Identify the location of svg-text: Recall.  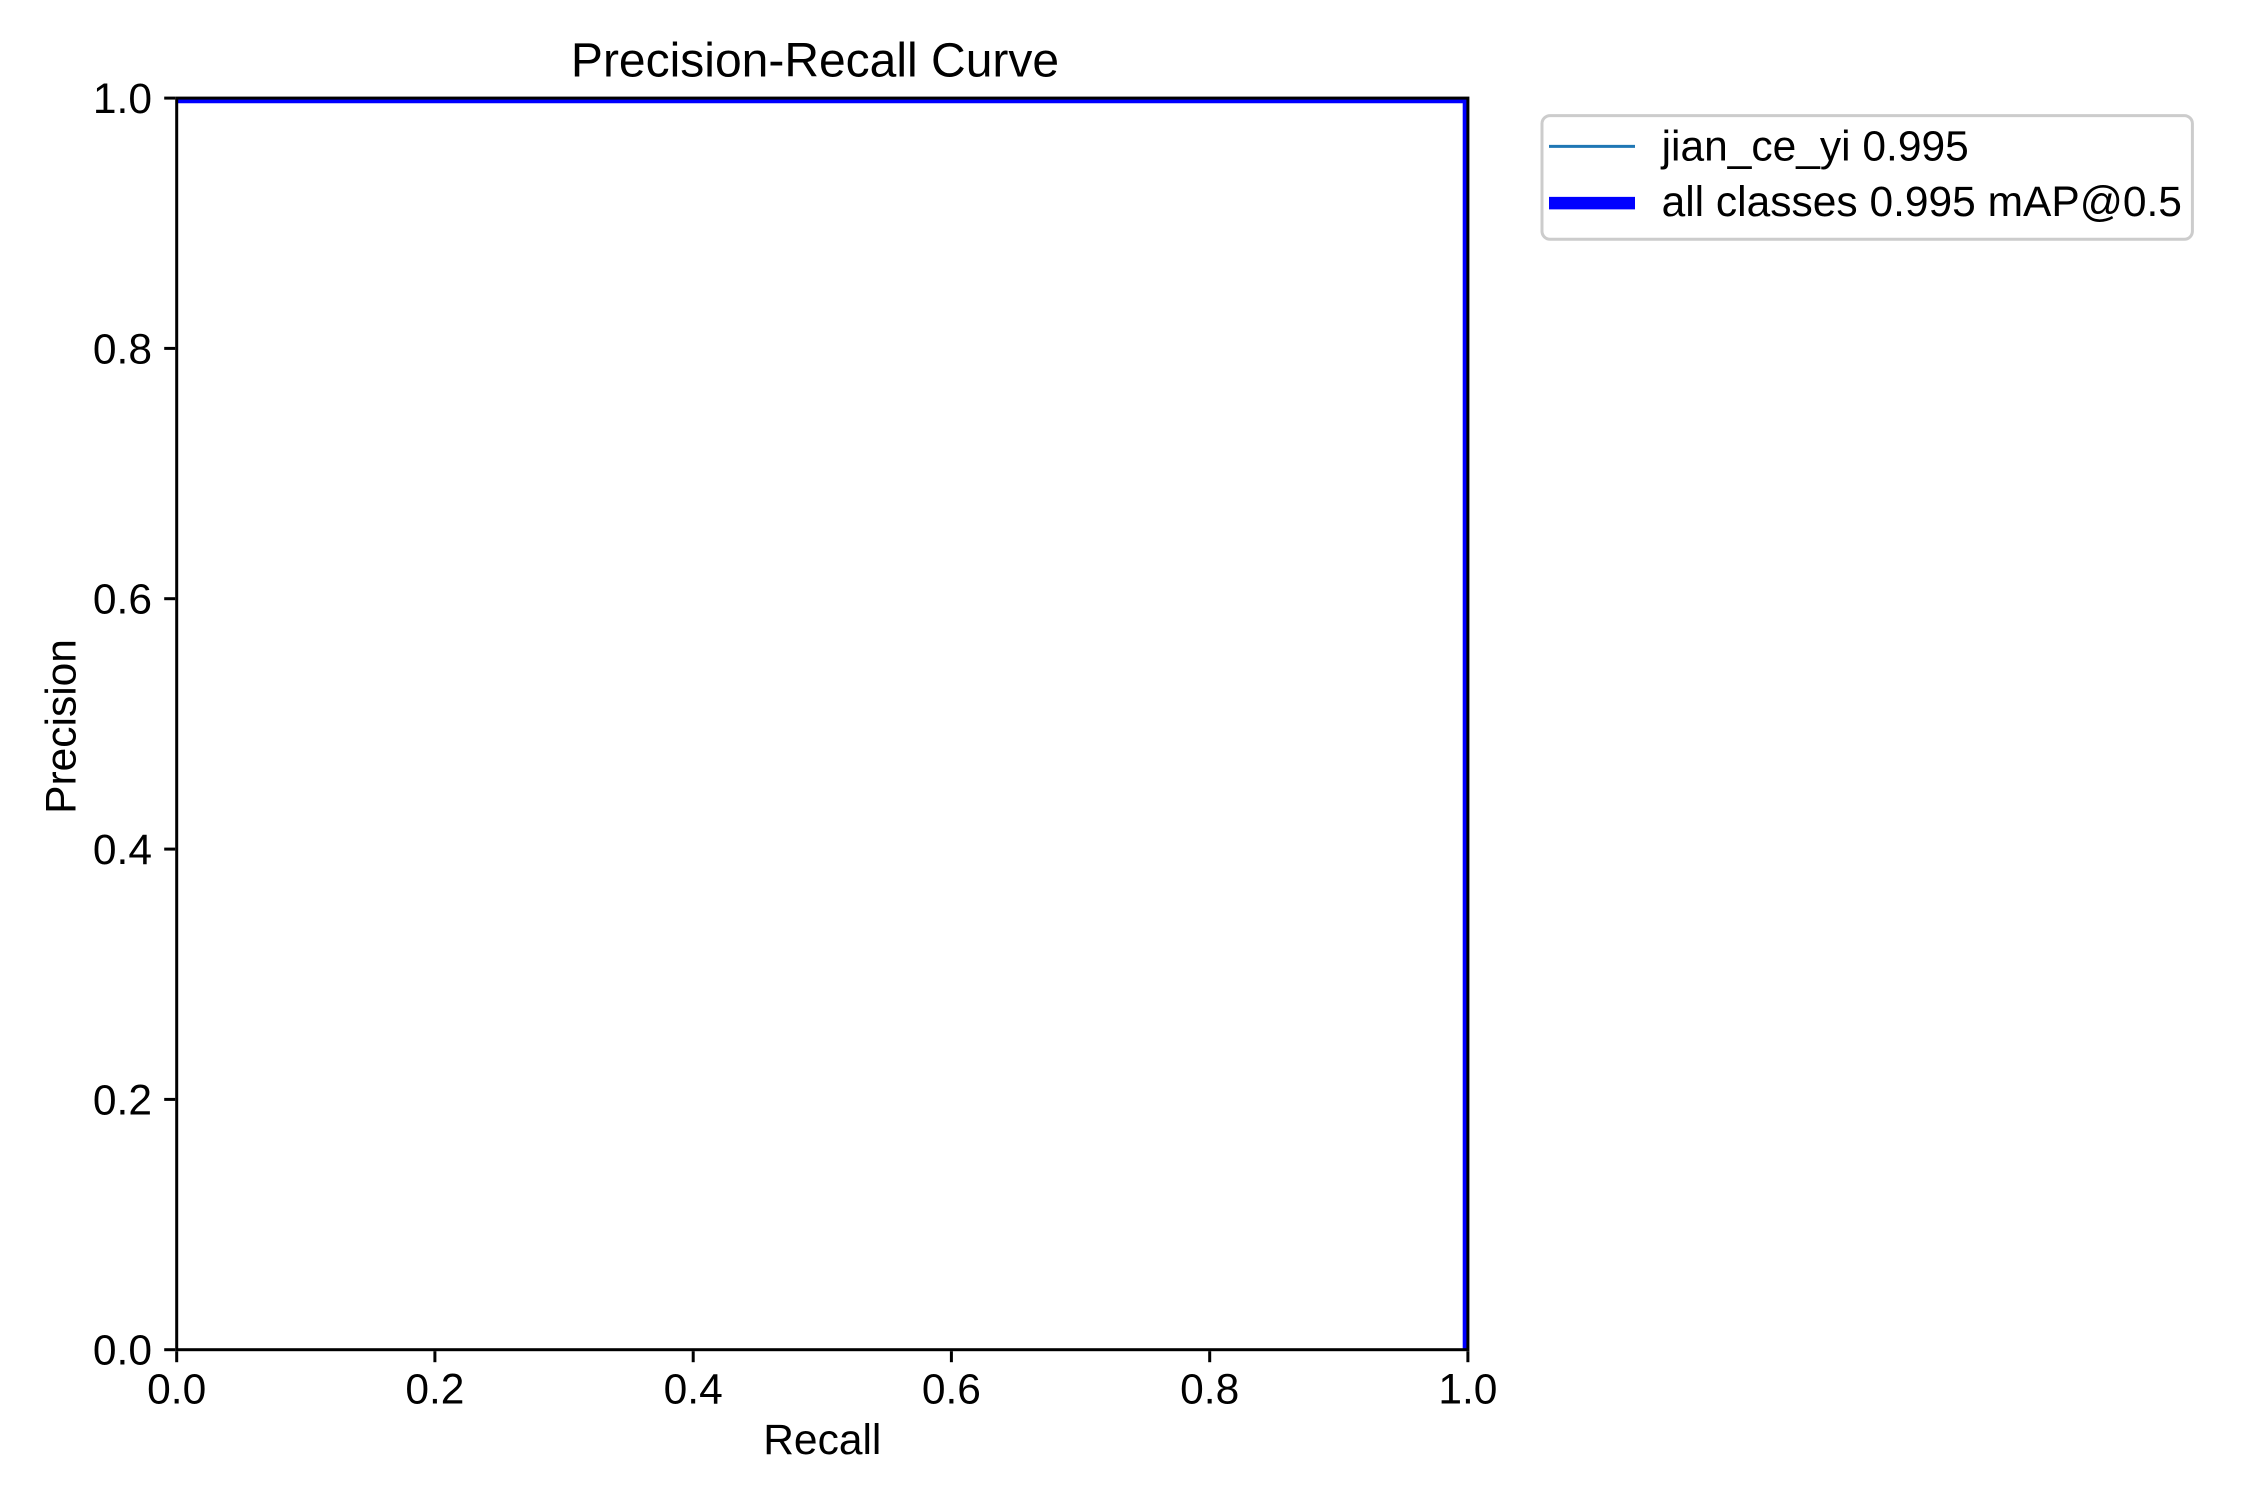
(822, 1440).